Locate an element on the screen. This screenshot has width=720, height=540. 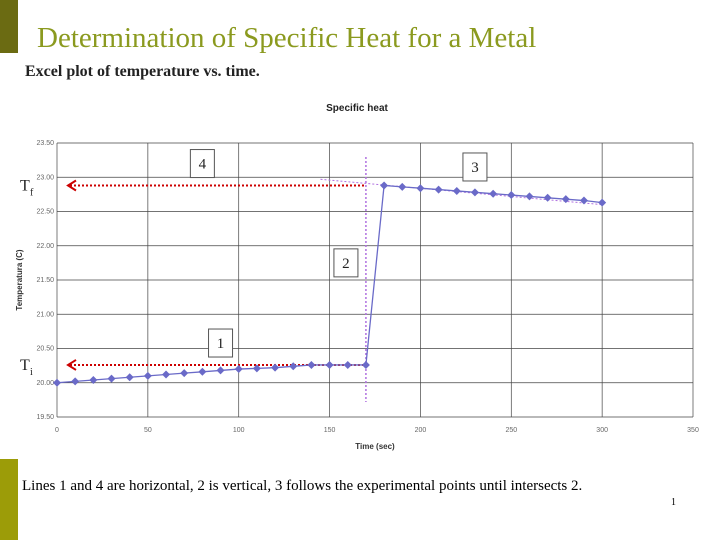
y-tick-label: 21.50 is located at coordinates (45, 280).